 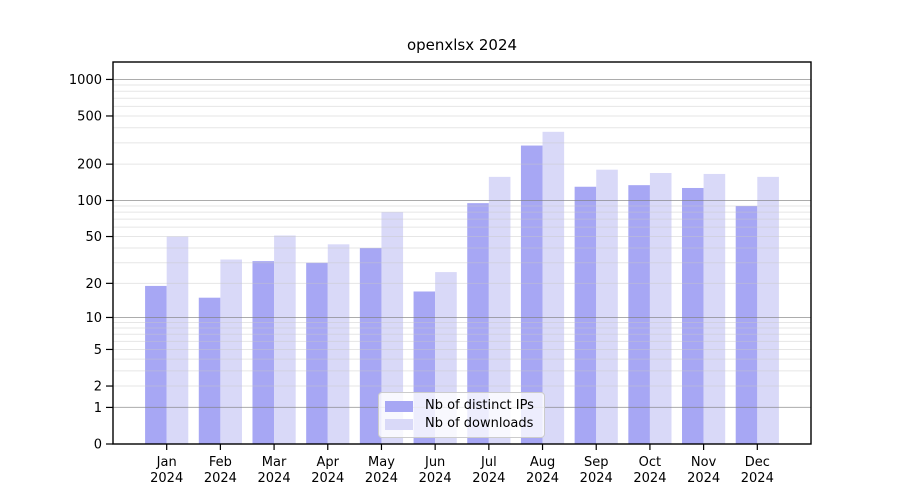 I want to click on y-tick-label-200: 200, so click(x=89, y=165).